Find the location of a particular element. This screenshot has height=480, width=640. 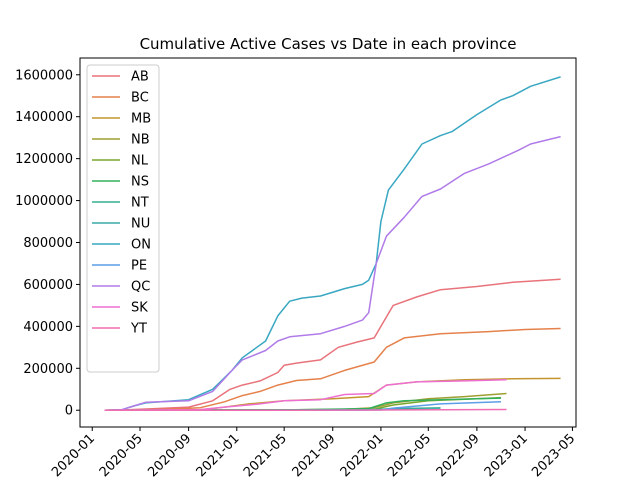

y-tick-label: 1200000 is located at coordinates (44, 159).